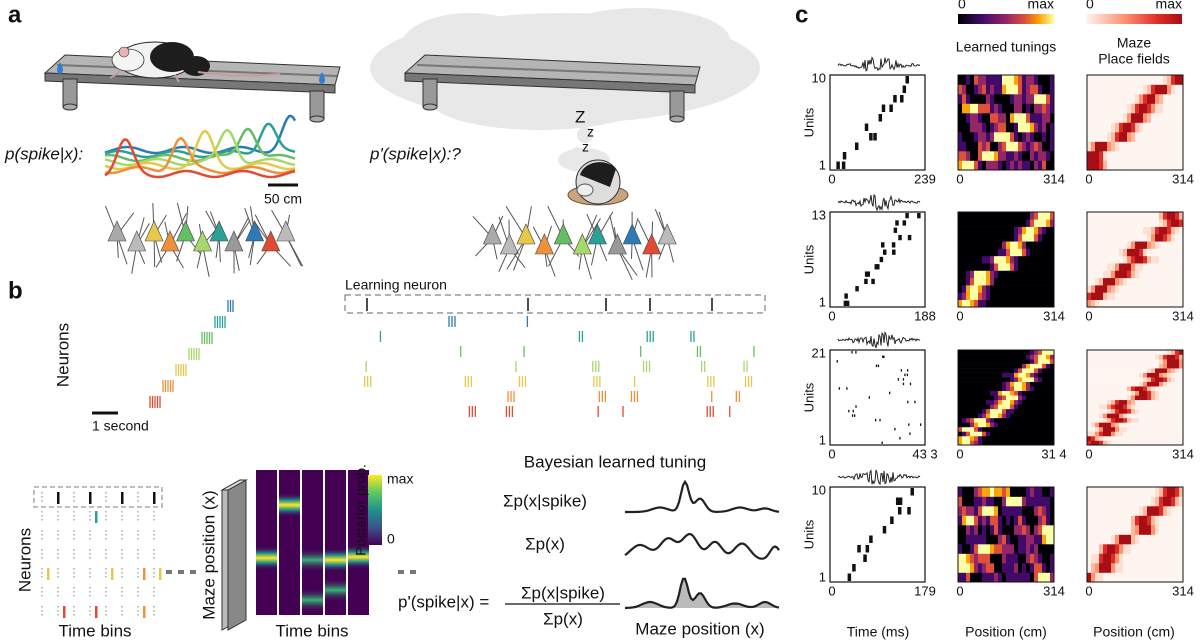  What do you see at coordinates (822, 301) in the screenshot?
I see `y-tick-label: 1` at bounding box center [822, 301].